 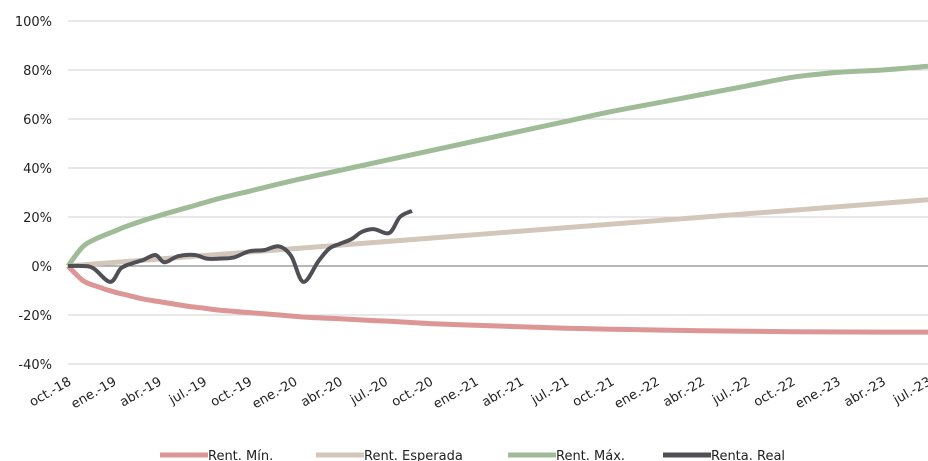 What do you see at coordinates (731, 391) in the screenshot?
I see `x-tick-label: jul.-22` at bounding box center [731, 391].